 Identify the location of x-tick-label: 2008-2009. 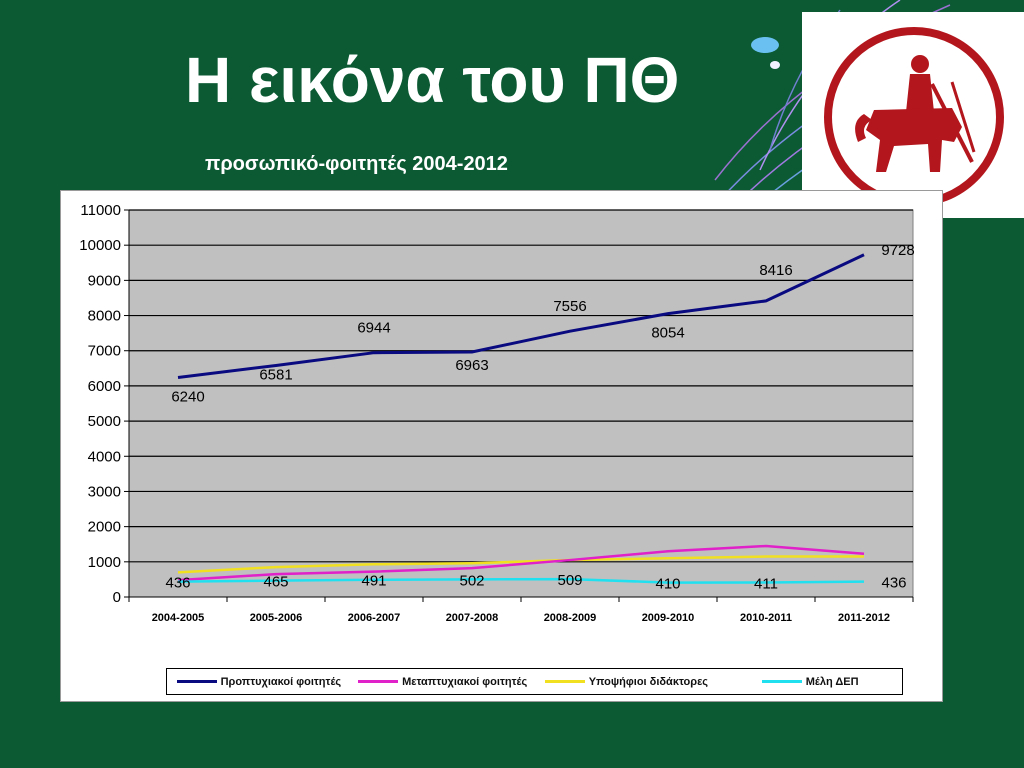
(570, 618).